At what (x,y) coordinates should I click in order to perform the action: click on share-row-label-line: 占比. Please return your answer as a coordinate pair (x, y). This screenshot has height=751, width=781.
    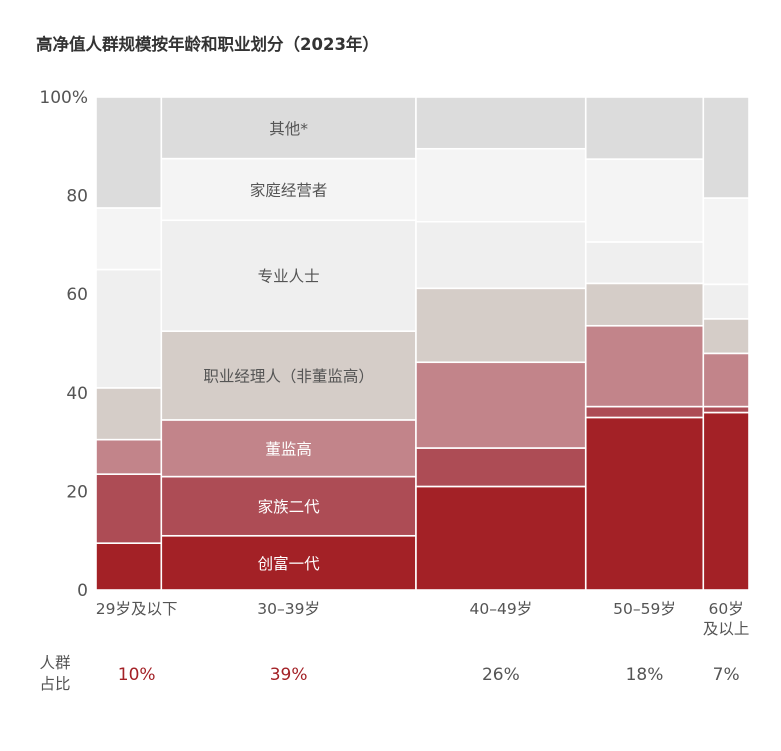
    Looking at the image, I should click on (54, 684).